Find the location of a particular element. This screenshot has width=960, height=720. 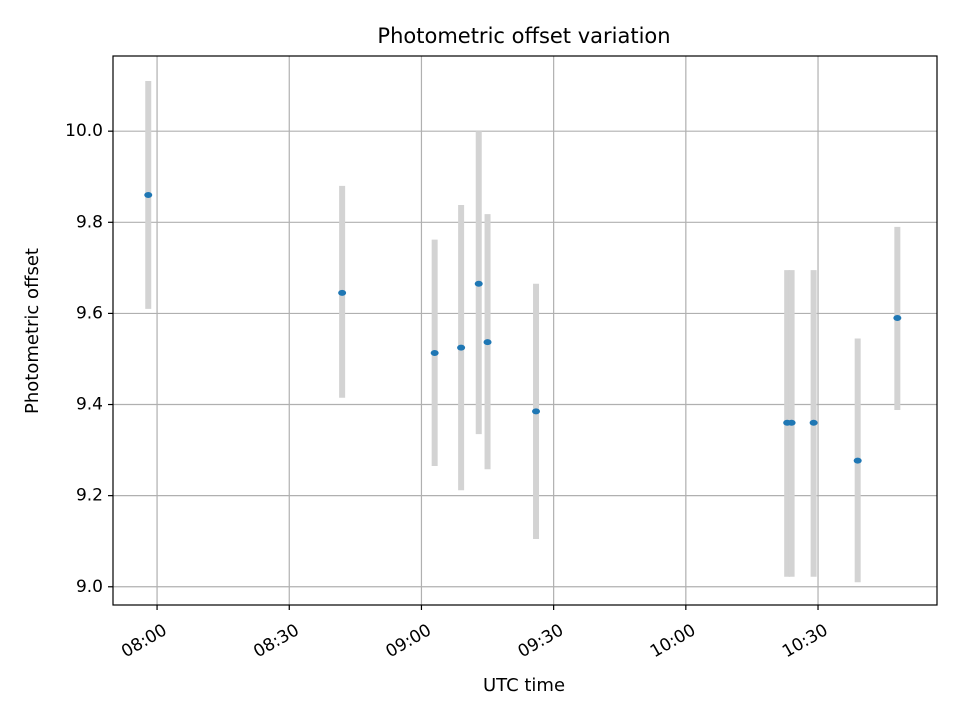

y-axis-label: Photometric offset is located at coordinates (32, 331).